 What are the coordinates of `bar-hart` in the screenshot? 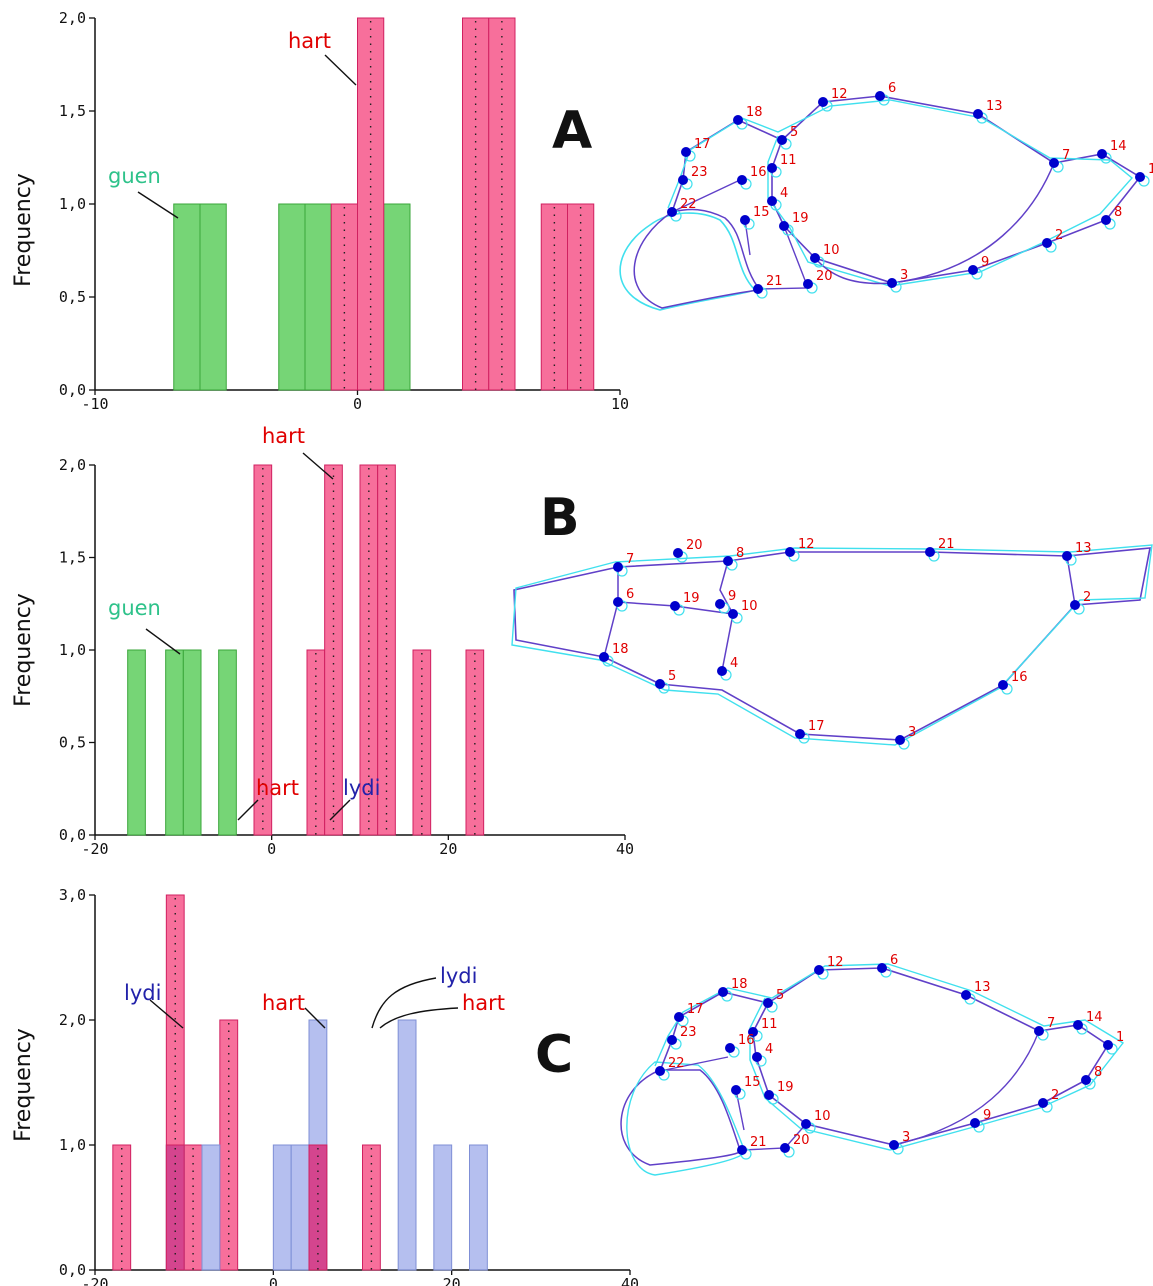 It's located at (229, 1145).